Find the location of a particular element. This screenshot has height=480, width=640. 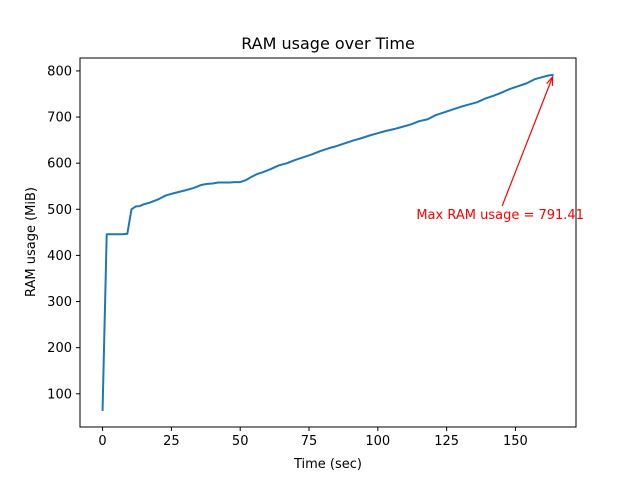

x-tick-label: 125 is located at coordinates (446, 441).